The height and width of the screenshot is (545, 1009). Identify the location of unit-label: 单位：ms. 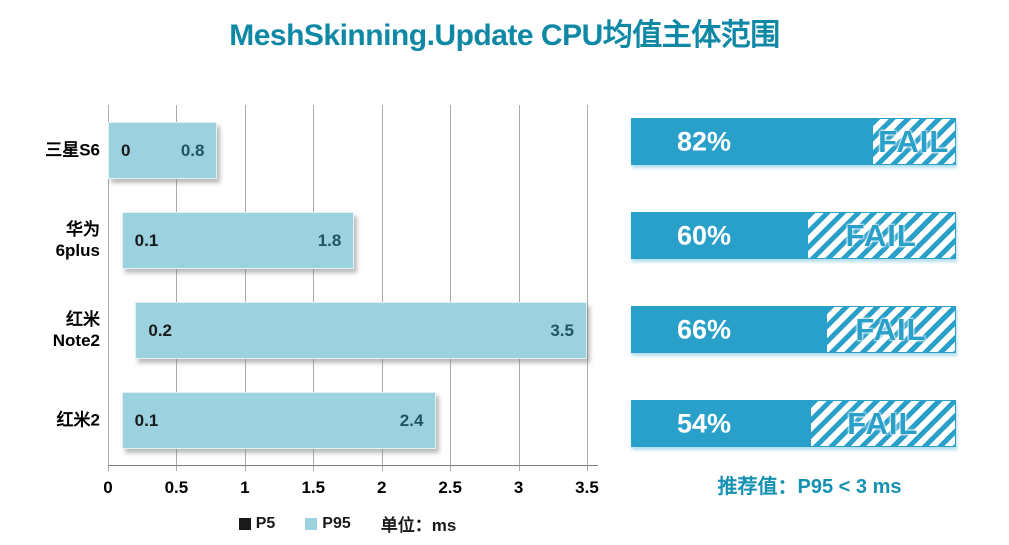
(418, 525).